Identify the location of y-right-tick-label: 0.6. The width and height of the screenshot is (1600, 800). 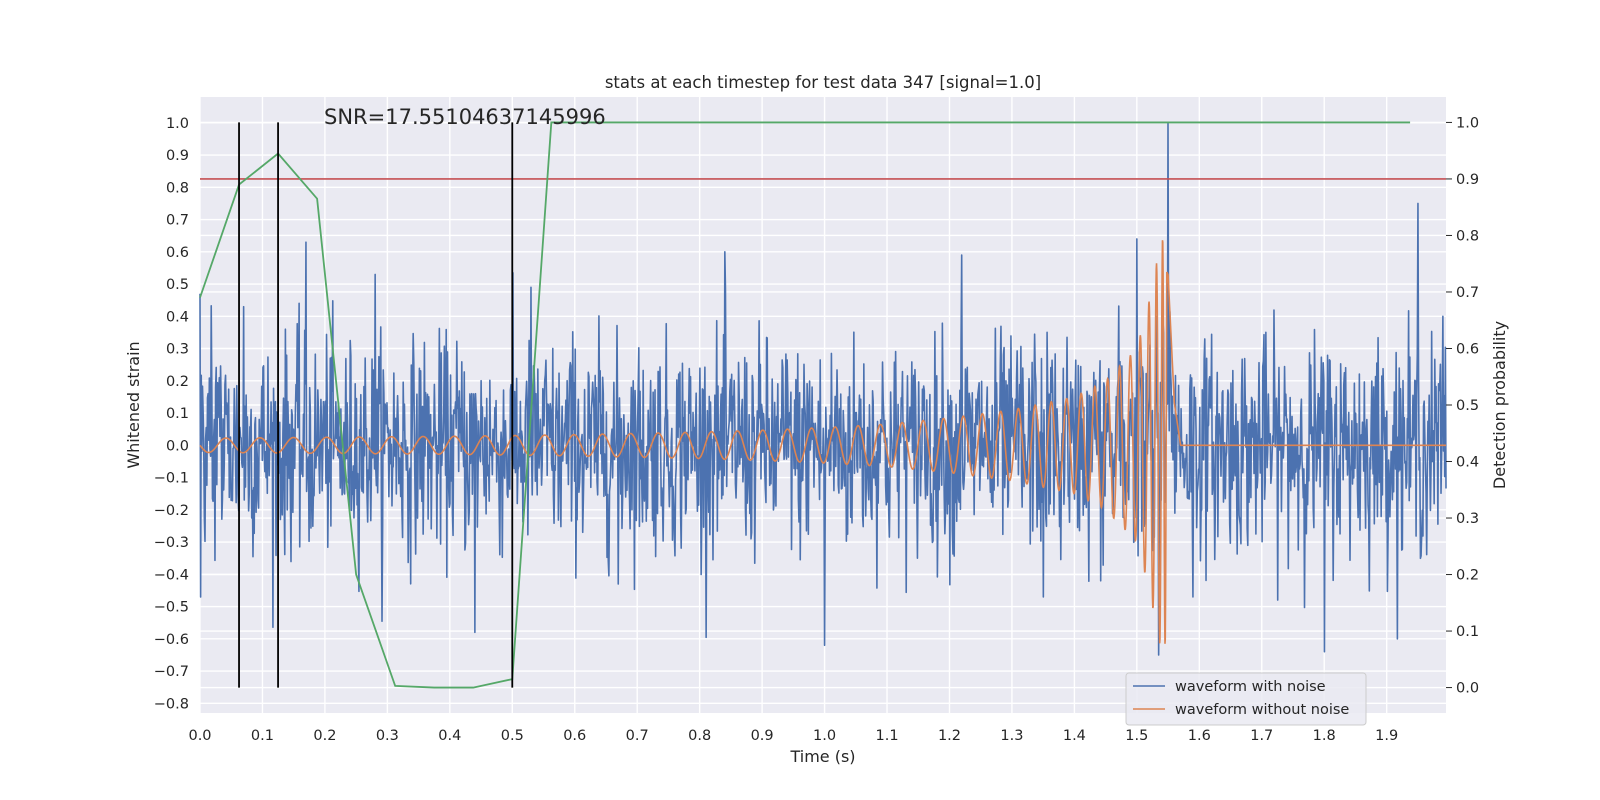
(1467, 349).